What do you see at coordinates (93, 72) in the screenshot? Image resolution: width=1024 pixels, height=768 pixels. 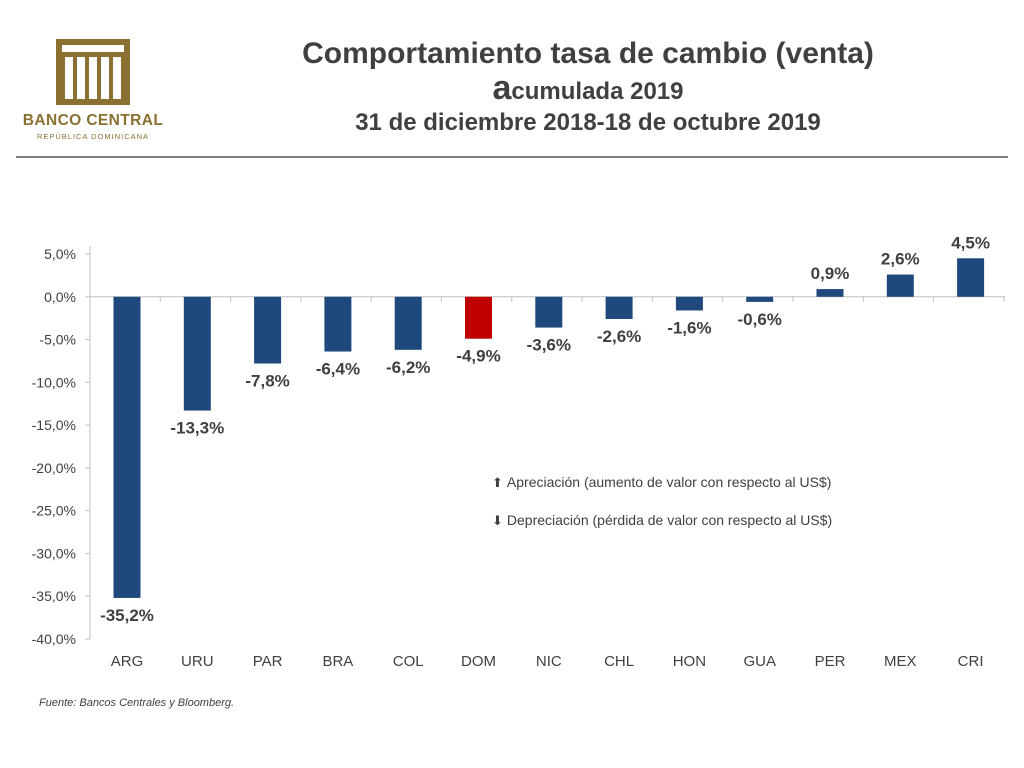 I see `building-columns-icon` at bounding box center [93, 72].